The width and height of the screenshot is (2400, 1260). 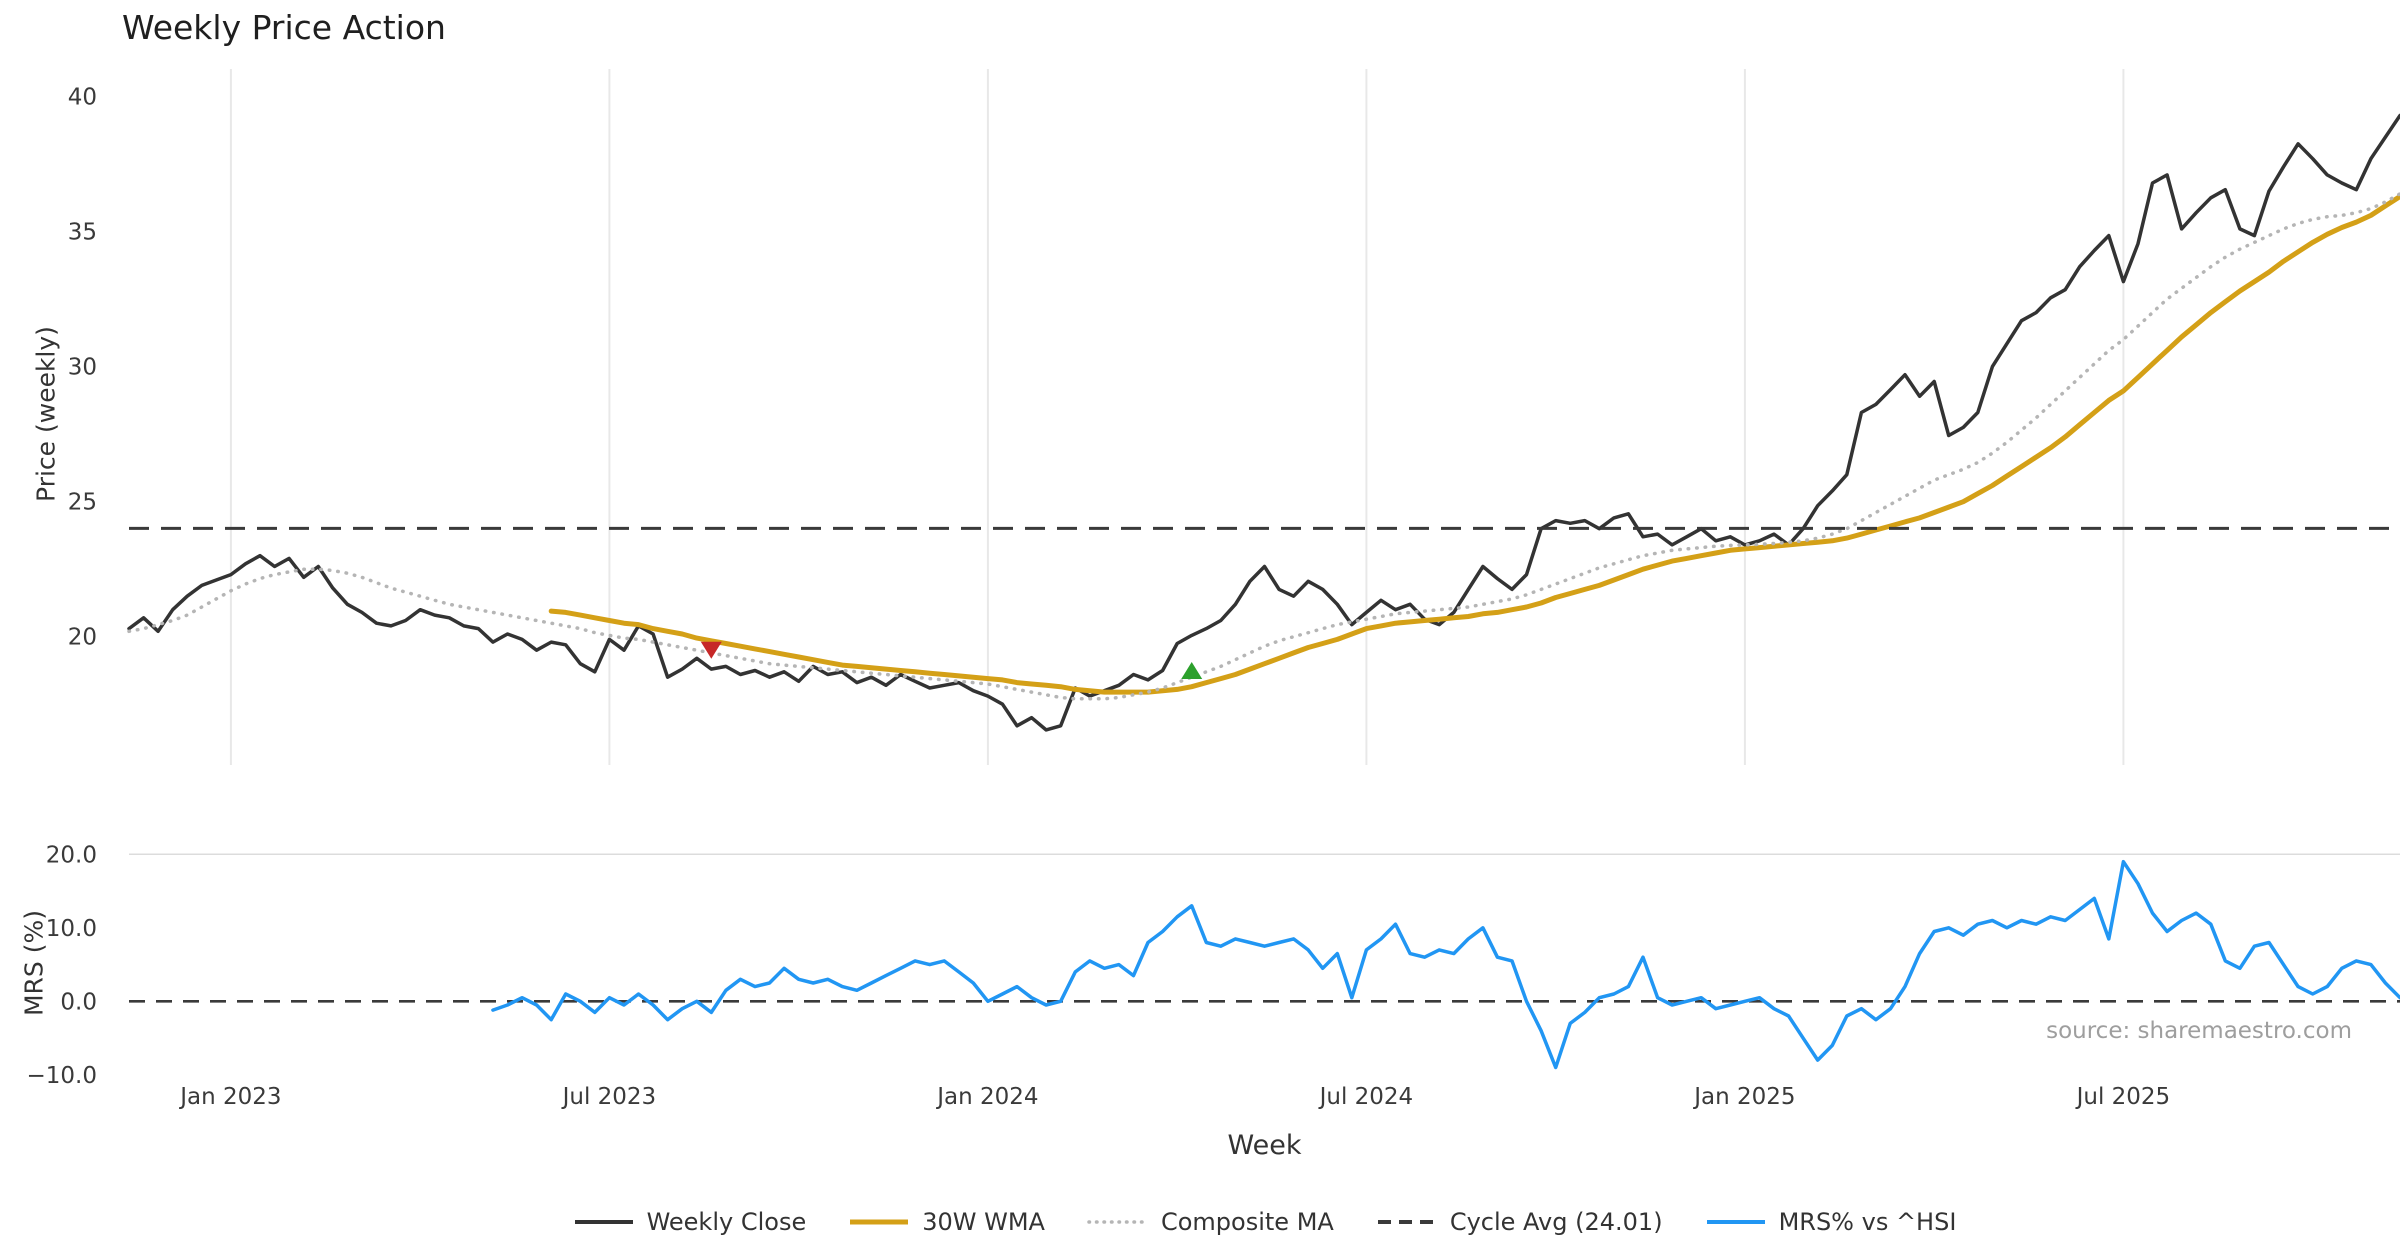 I want to click on xtick-jul-2023: Jul 2023, so click(x=609, y=1097).